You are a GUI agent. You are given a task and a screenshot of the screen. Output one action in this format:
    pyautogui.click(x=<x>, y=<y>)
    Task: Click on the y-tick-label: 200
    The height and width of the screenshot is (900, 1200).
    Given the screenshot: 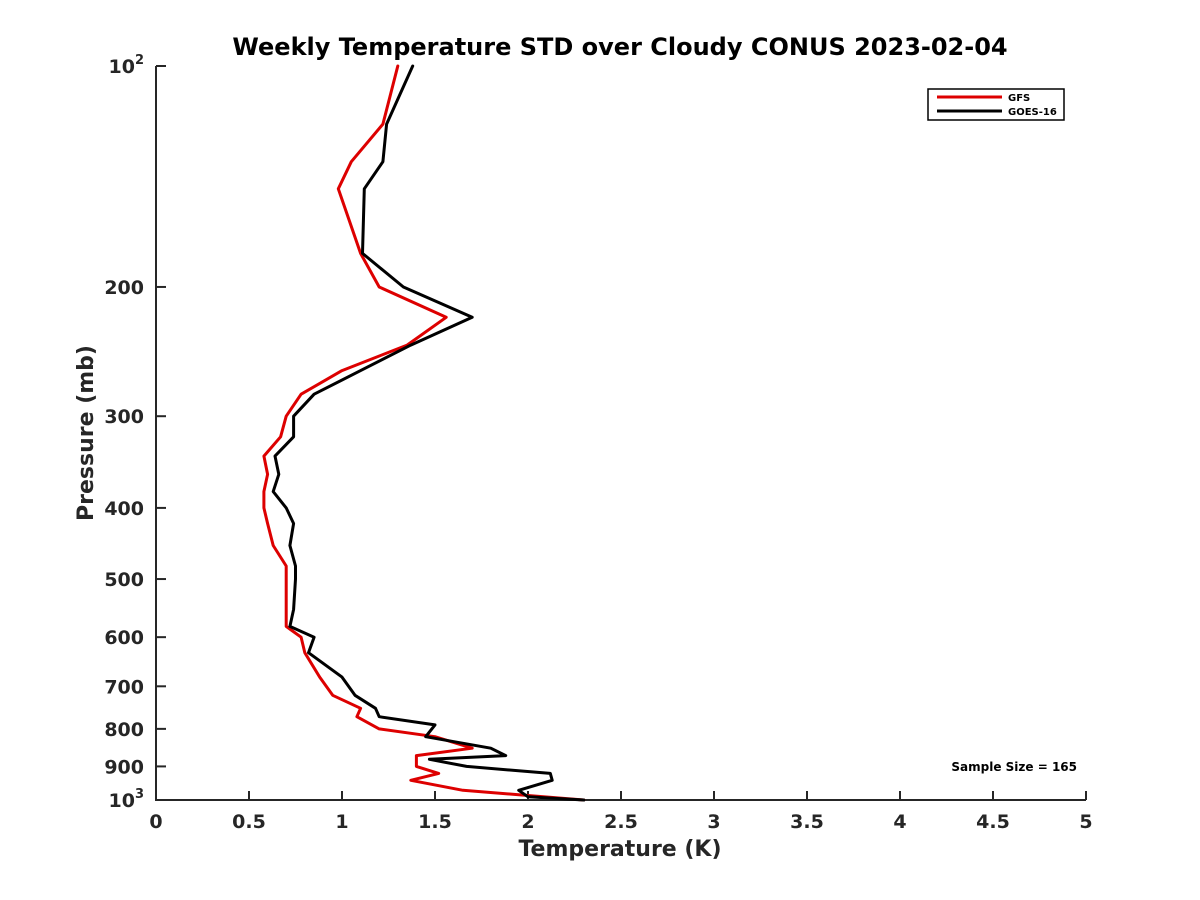 What is the action you would take?
    pyautogui.click(x=124, y=288)
    